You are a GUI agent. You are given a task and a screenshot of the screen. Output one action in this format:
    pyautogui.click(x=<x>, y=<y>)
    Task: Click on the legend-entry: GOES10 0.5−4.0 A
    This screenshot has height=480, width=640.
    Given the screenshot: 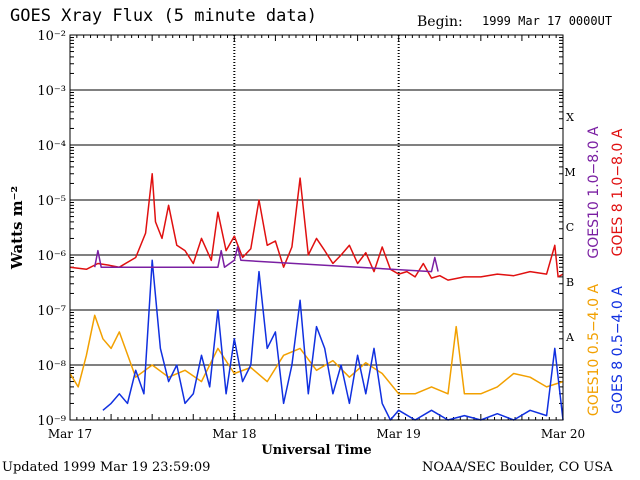 What is the action you would take?
    pyautogui.click(x=594, y=350)
    